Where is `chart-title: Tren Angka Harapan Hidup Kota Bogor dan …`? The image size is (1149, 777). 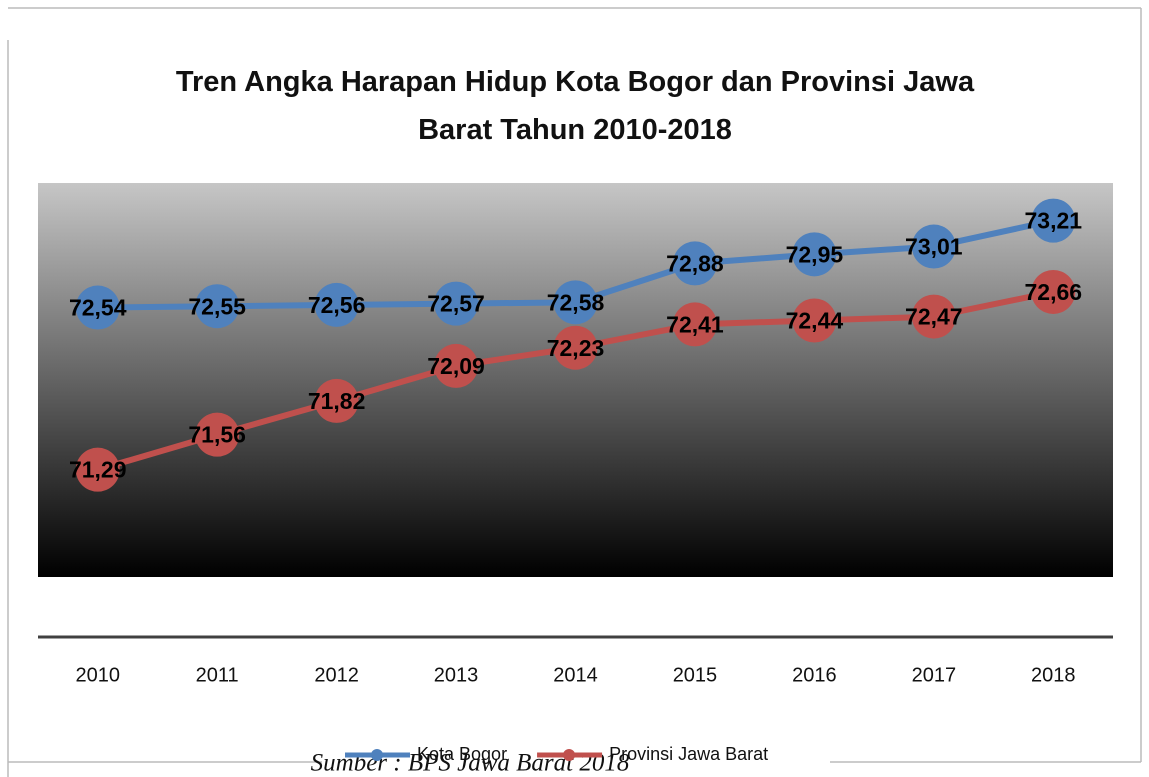 chart-title: Tren Angka Harapan Hidup Kota Bogor dan … is located at coordinates (575, 106).